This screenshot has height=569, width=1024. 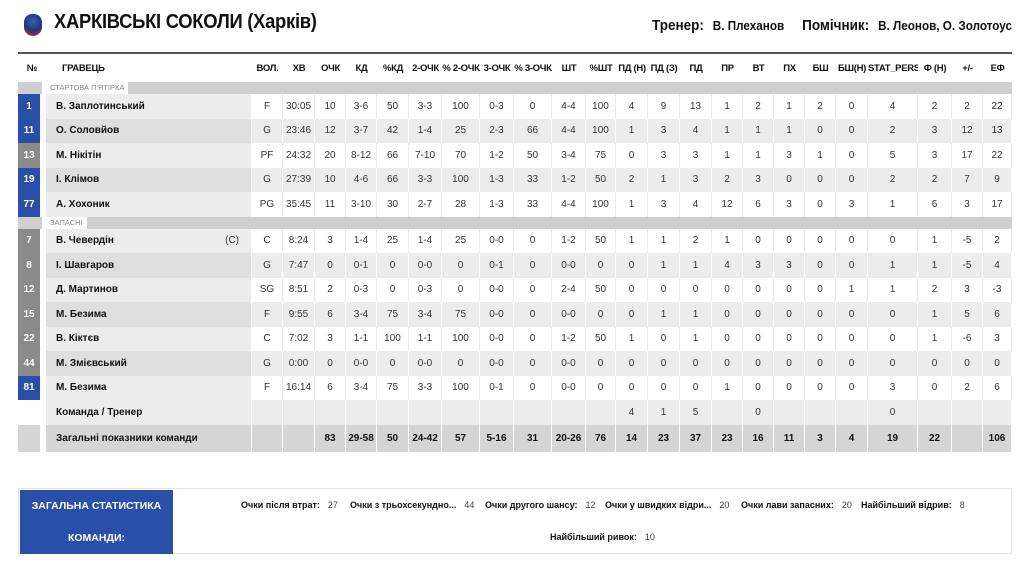 I want to click on column-header: % 2-ОЧК, so click(x=461, y=67).